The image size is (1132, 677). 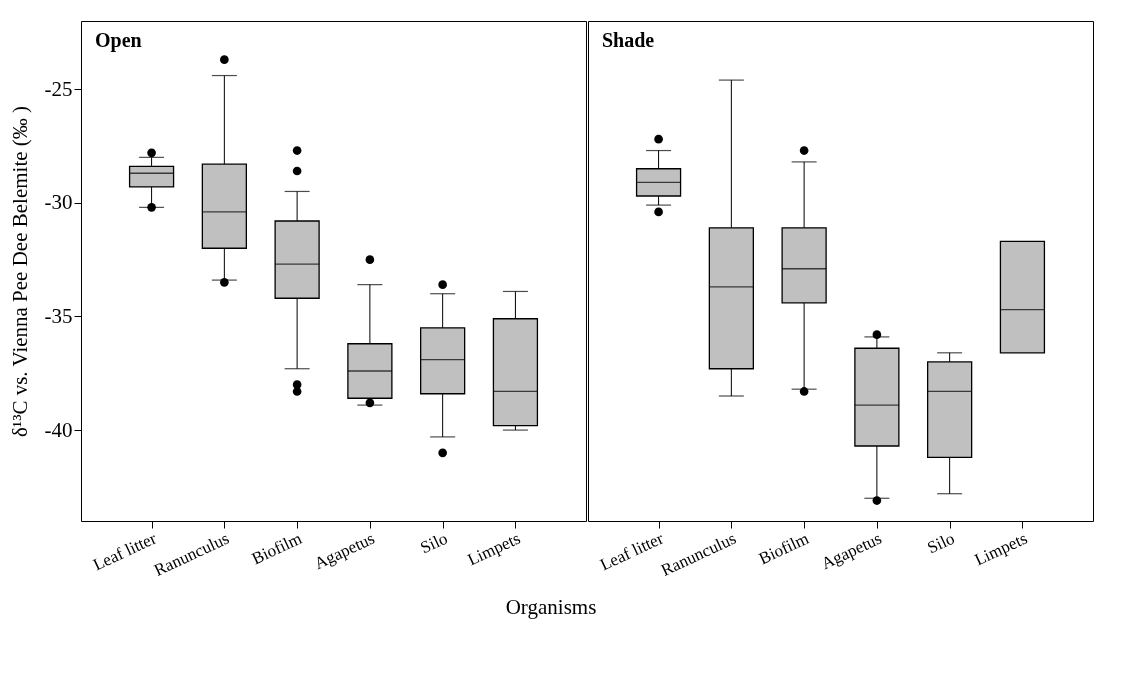 I want to click on y-tick-label: -30, so click(x=58, y=202).